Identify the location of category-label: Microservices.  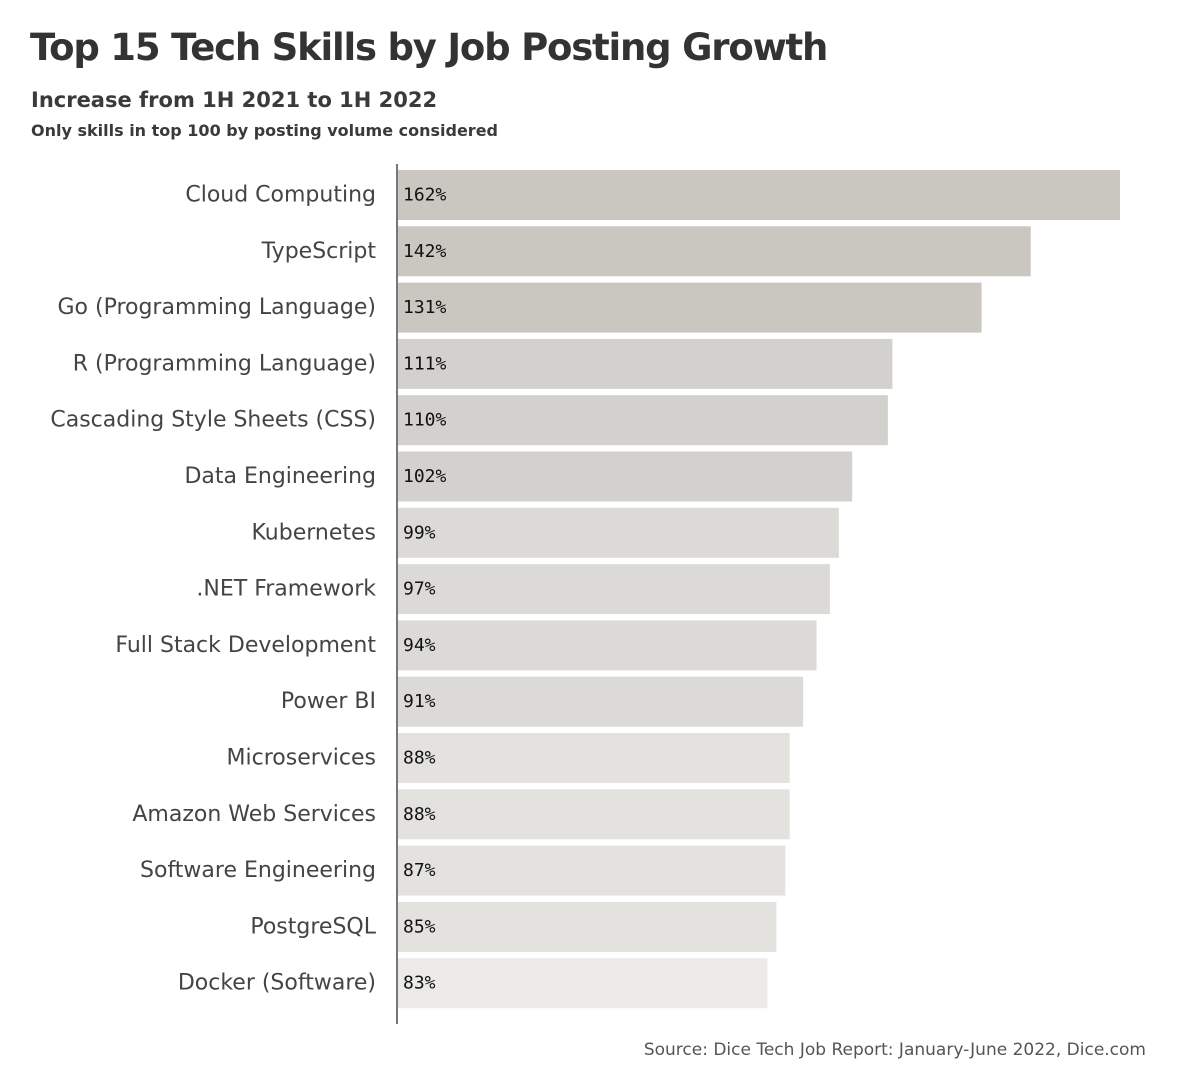
(301, 758).